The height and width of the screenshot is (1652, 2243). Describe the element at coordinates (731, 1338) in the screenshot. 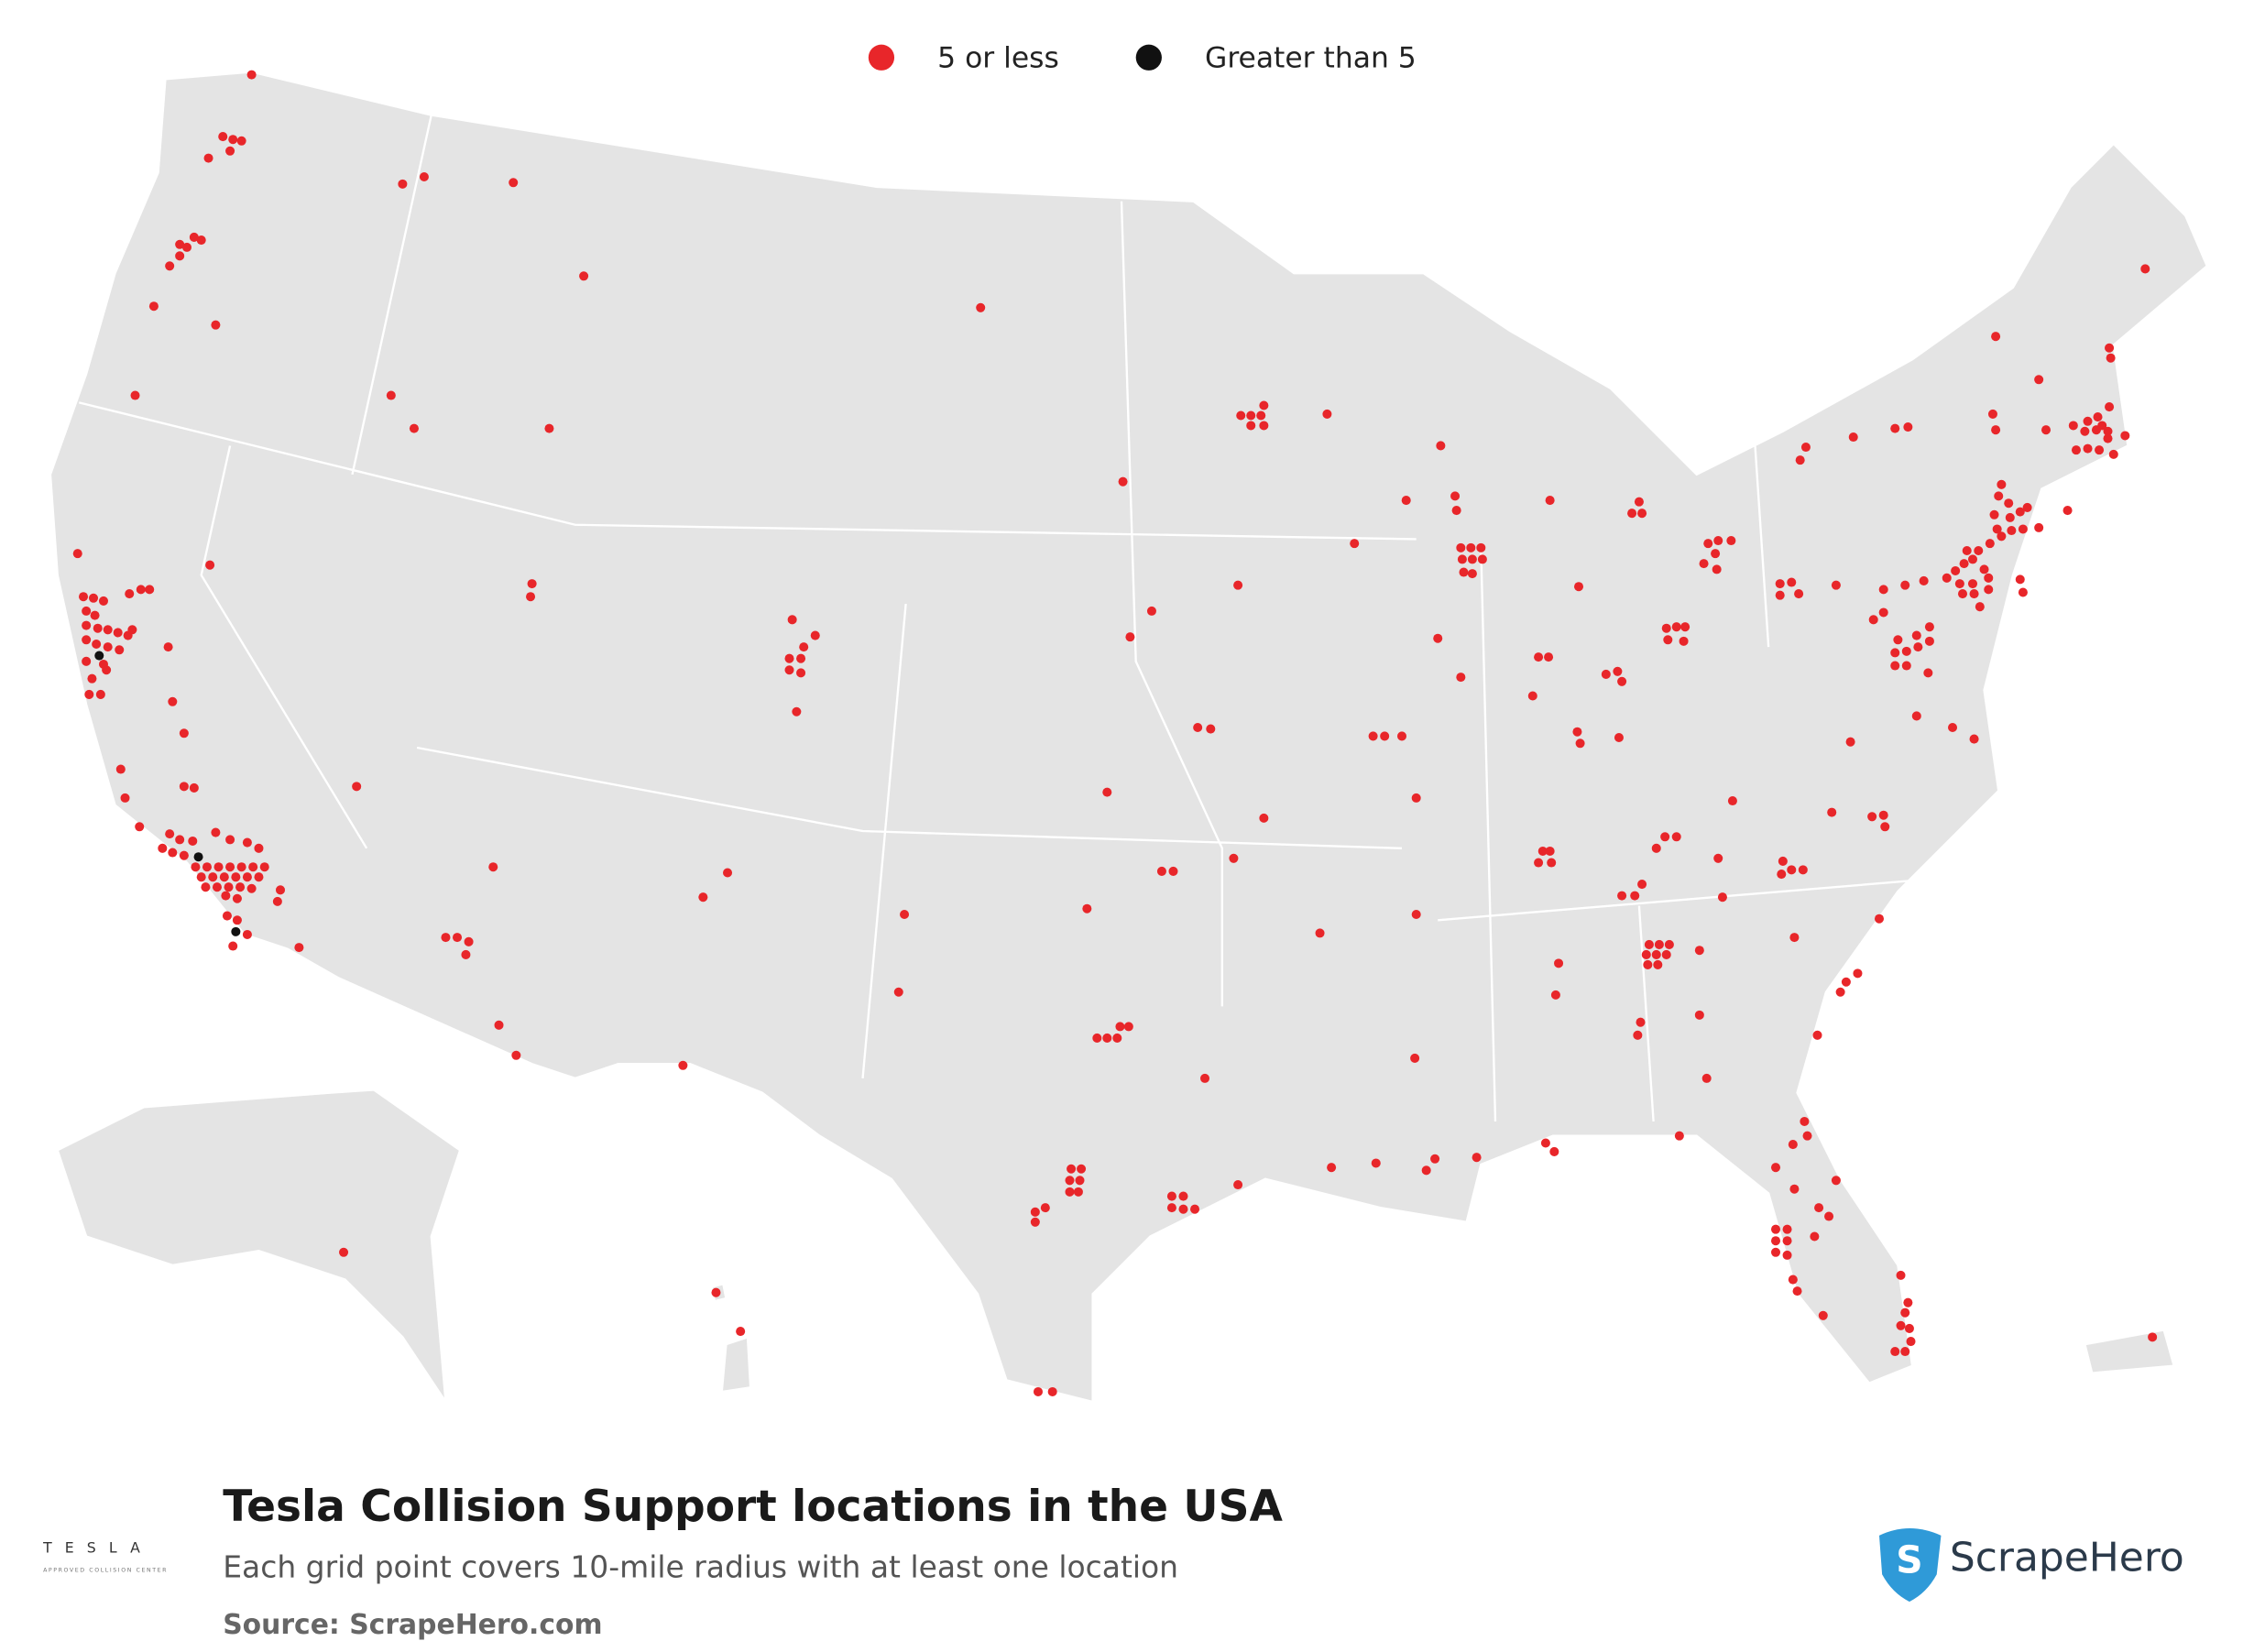

I see `hawaii` at that location.